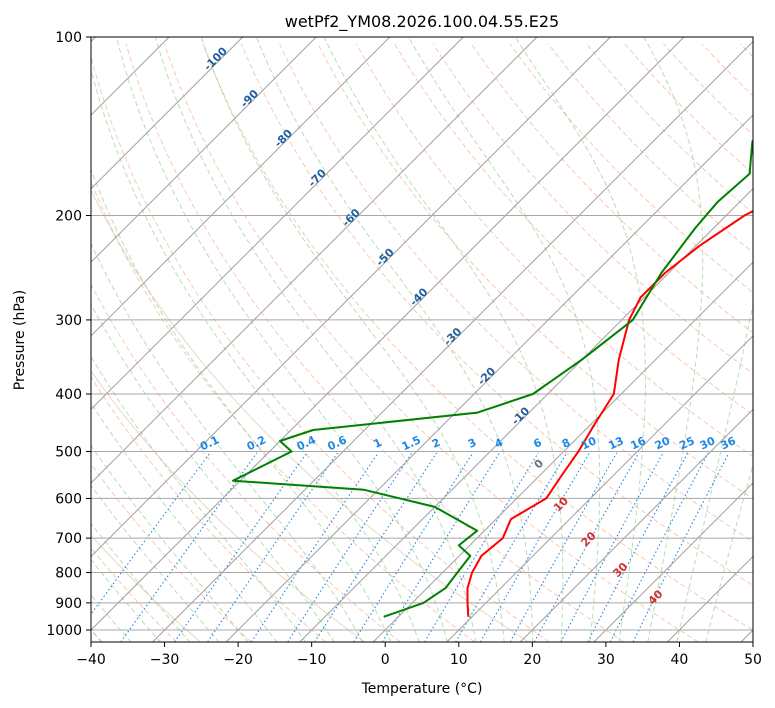 Image resolution: width=775 pixels, height=708 pixels. I want to click on mixing-ratio-label: 30, so click(708, 443).